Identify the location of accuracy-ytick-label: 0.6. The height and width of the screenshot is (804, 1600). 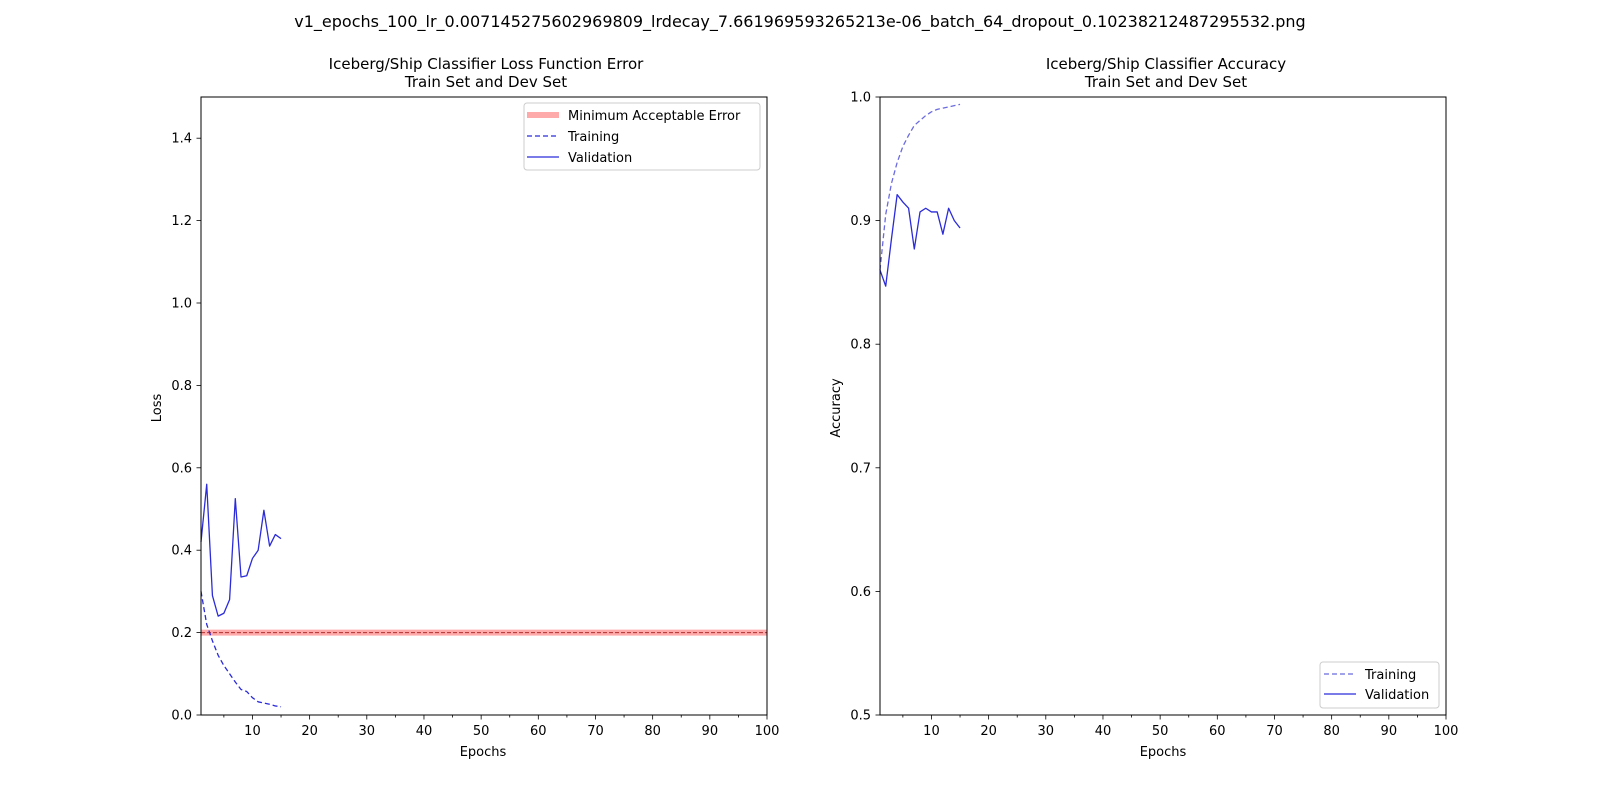
(860, 592).